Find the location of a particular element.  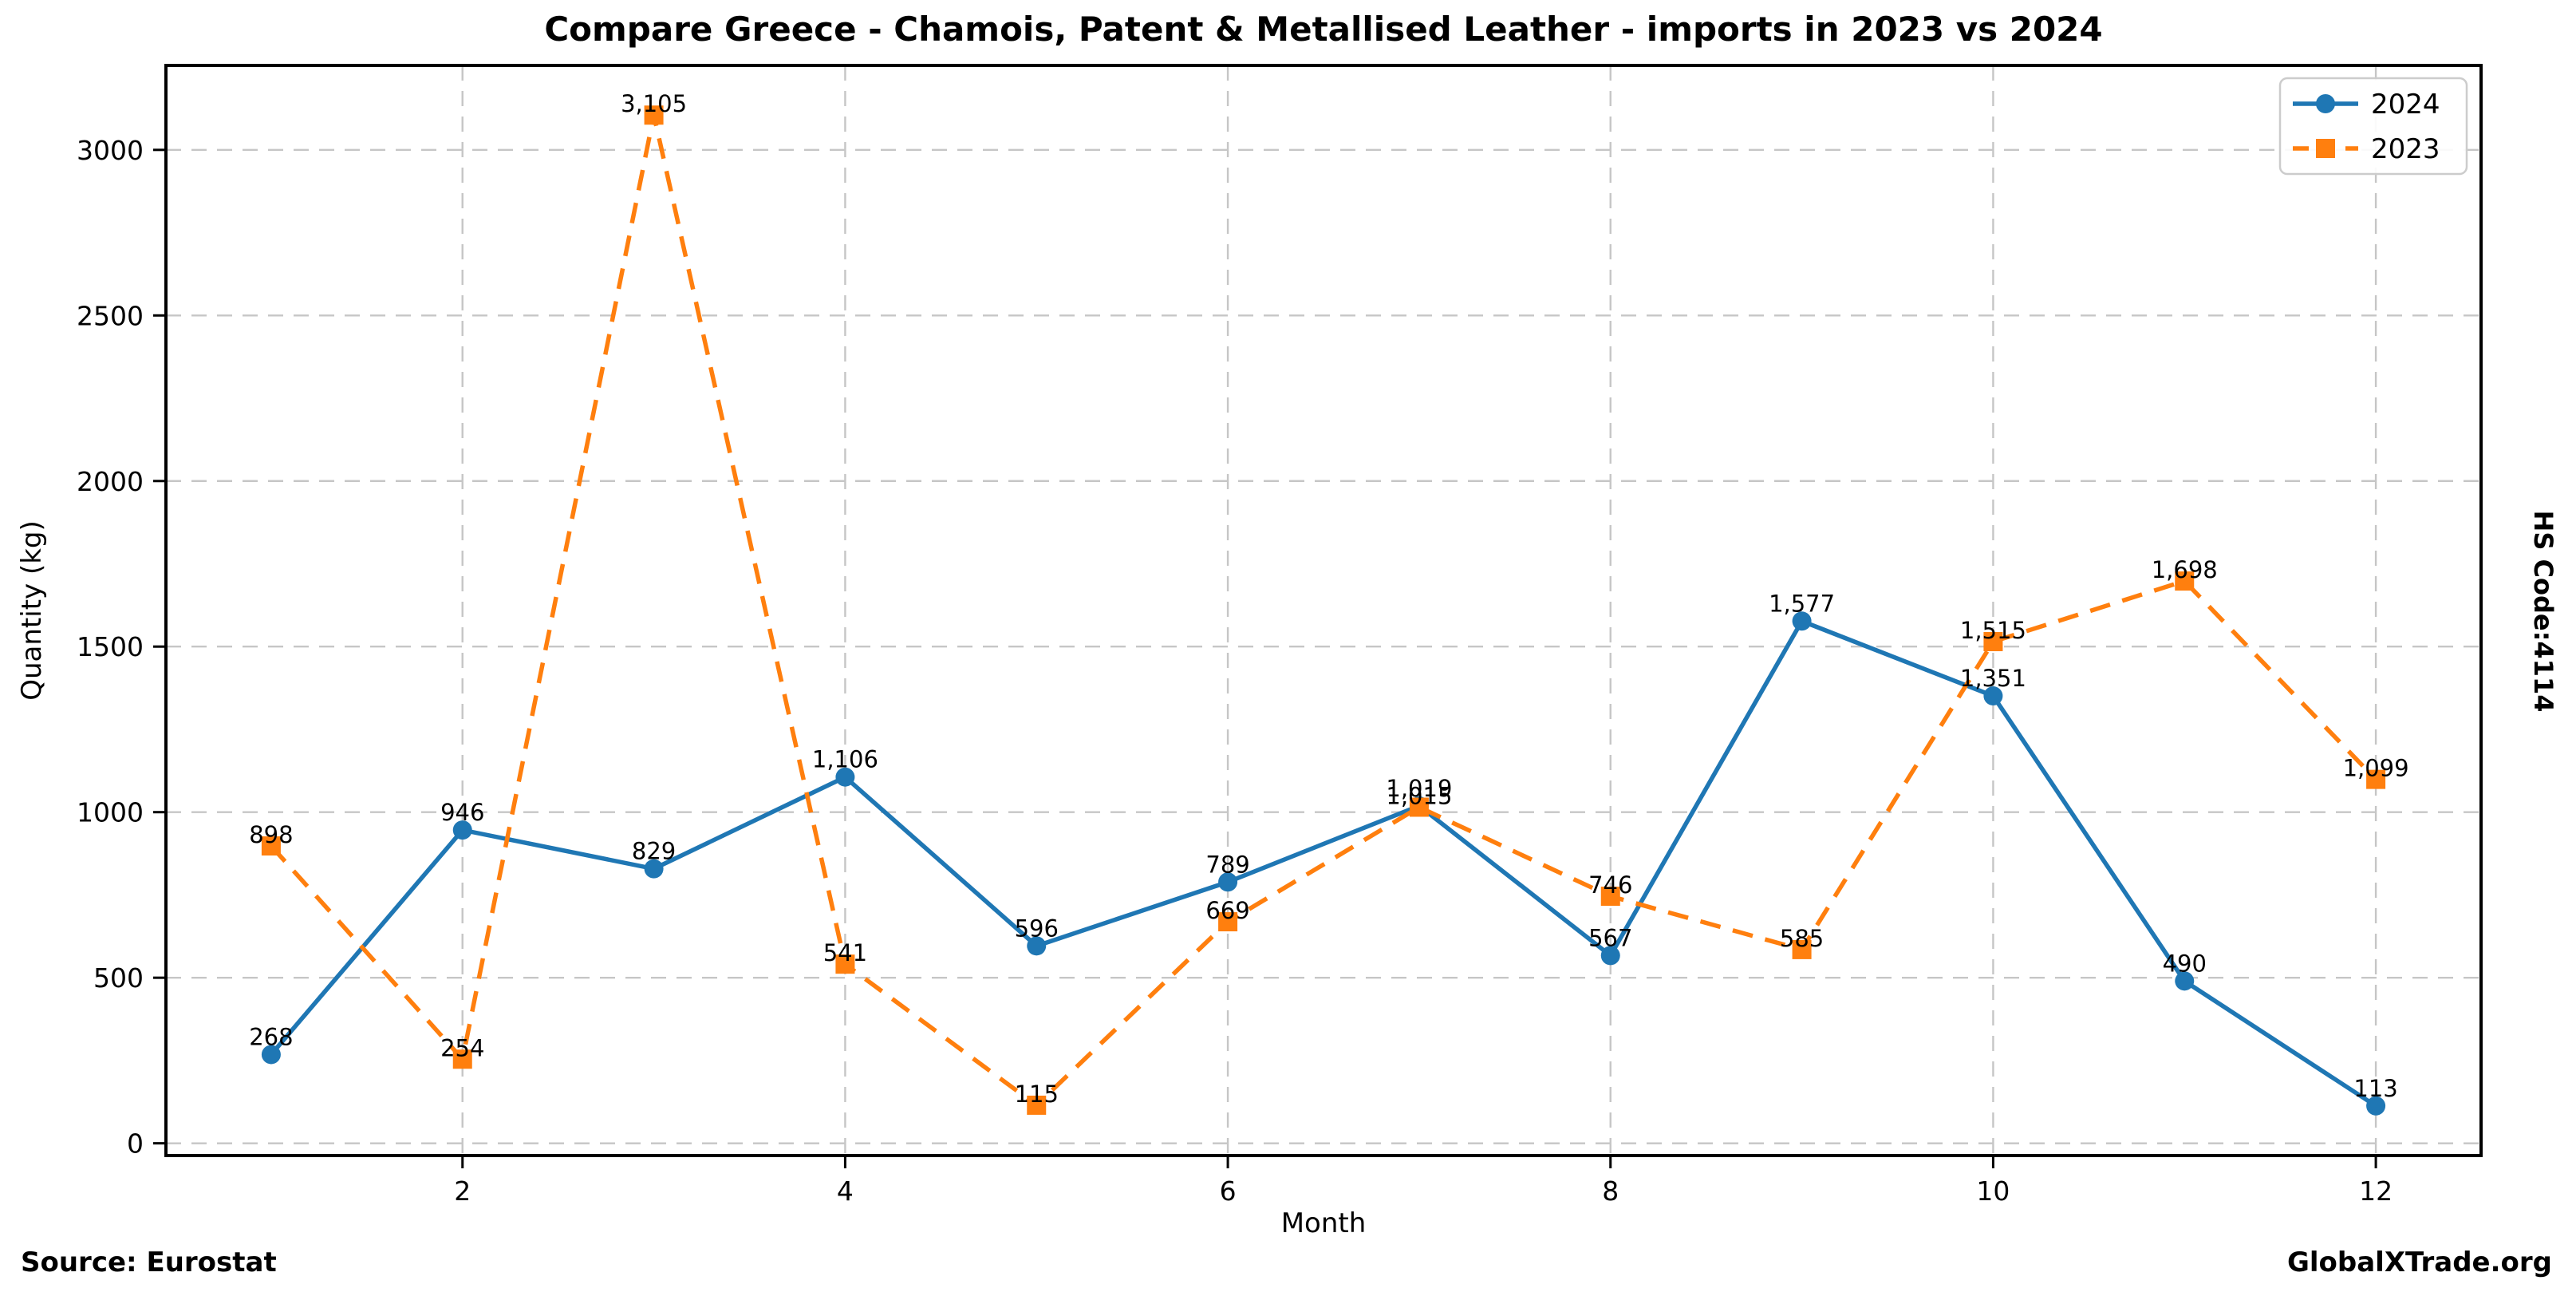

value-label-2024-m6: 789 is located at coordinates (1227, 864).